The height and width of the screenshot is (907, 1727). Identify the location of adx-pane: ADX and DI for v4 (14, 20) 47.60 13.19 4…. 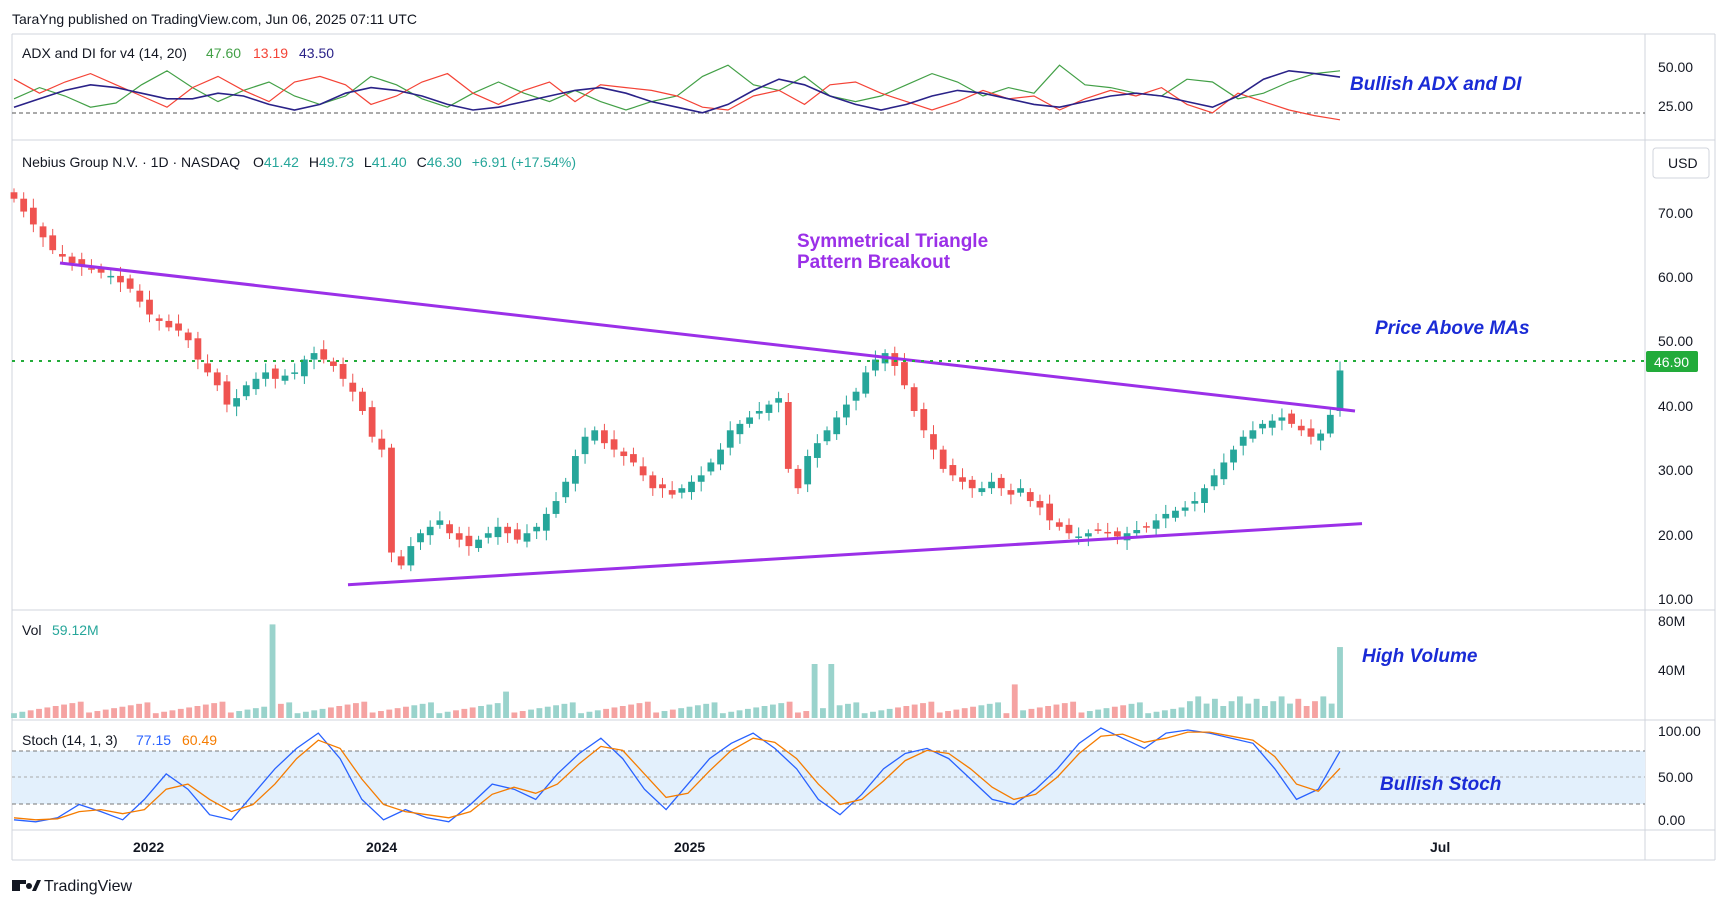
(852, 83).